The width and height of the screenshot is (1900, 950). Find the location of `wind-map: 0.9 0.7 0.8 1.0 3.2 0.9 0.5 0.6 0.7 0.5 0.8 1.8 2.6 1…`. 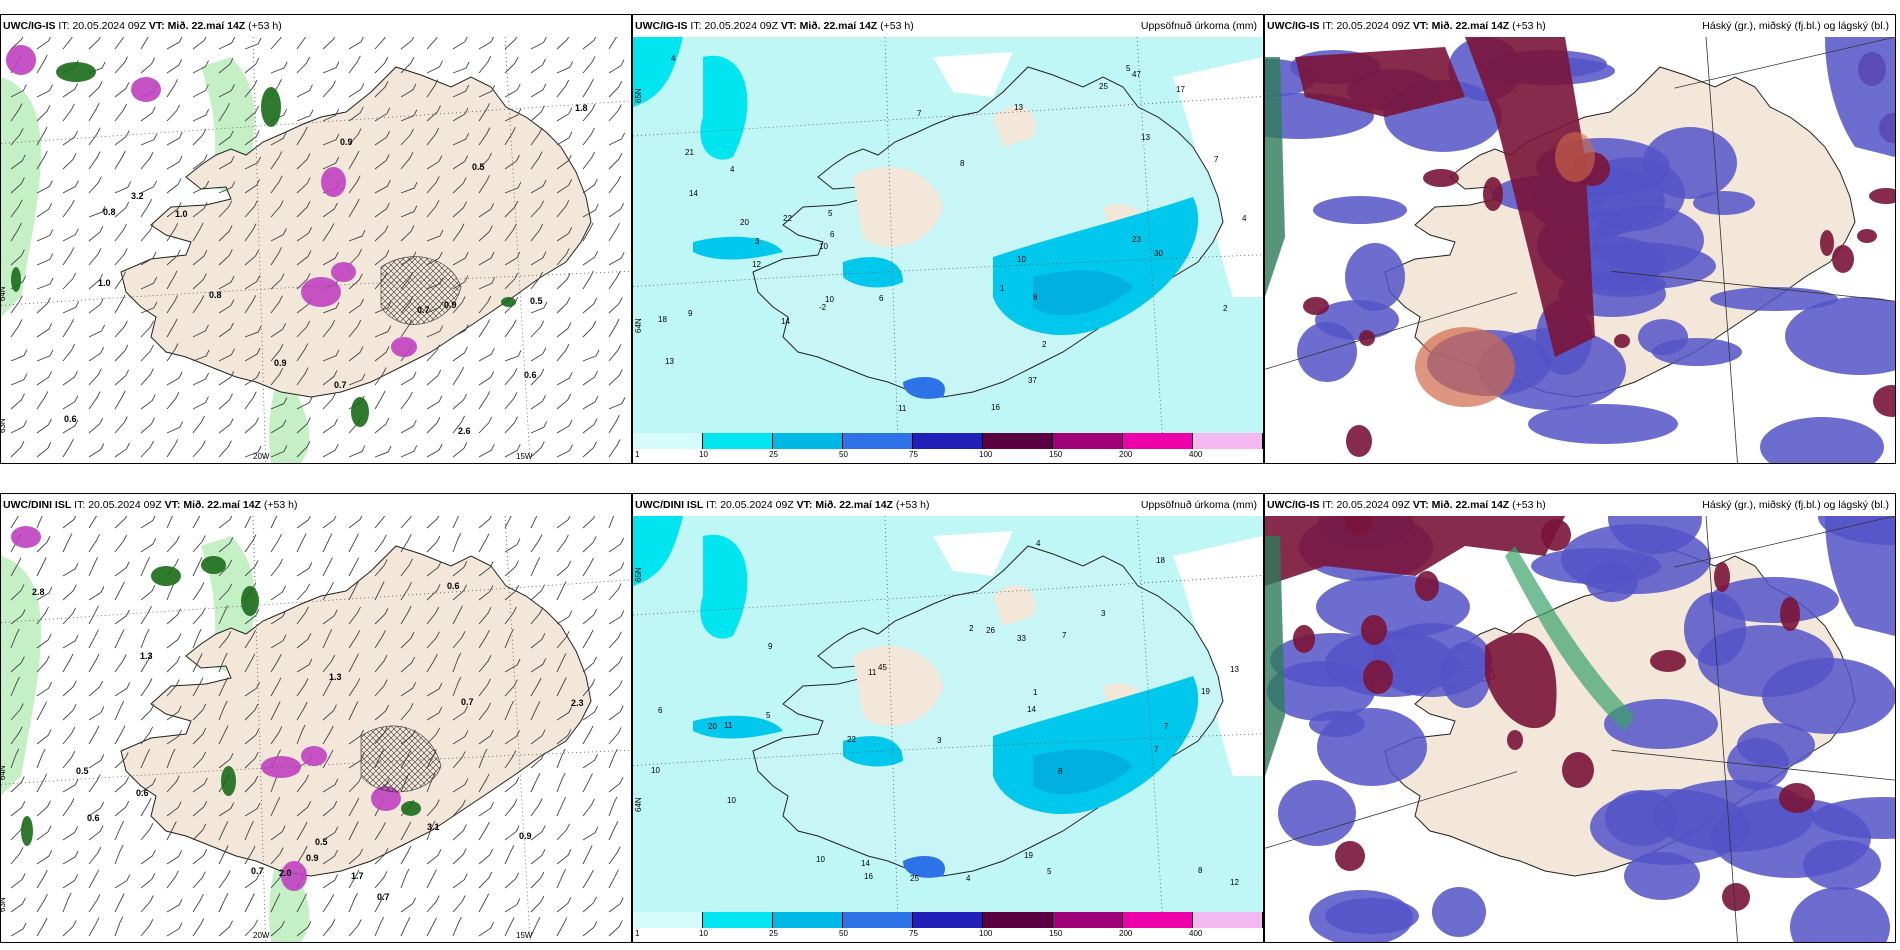

wind-map: 0.9 0.7 0.8 1.0 3.2 0.9 0.5 0.6 0.7 0.5 0.8 1.8 2.6 1… is located at coordinates (316, 250).